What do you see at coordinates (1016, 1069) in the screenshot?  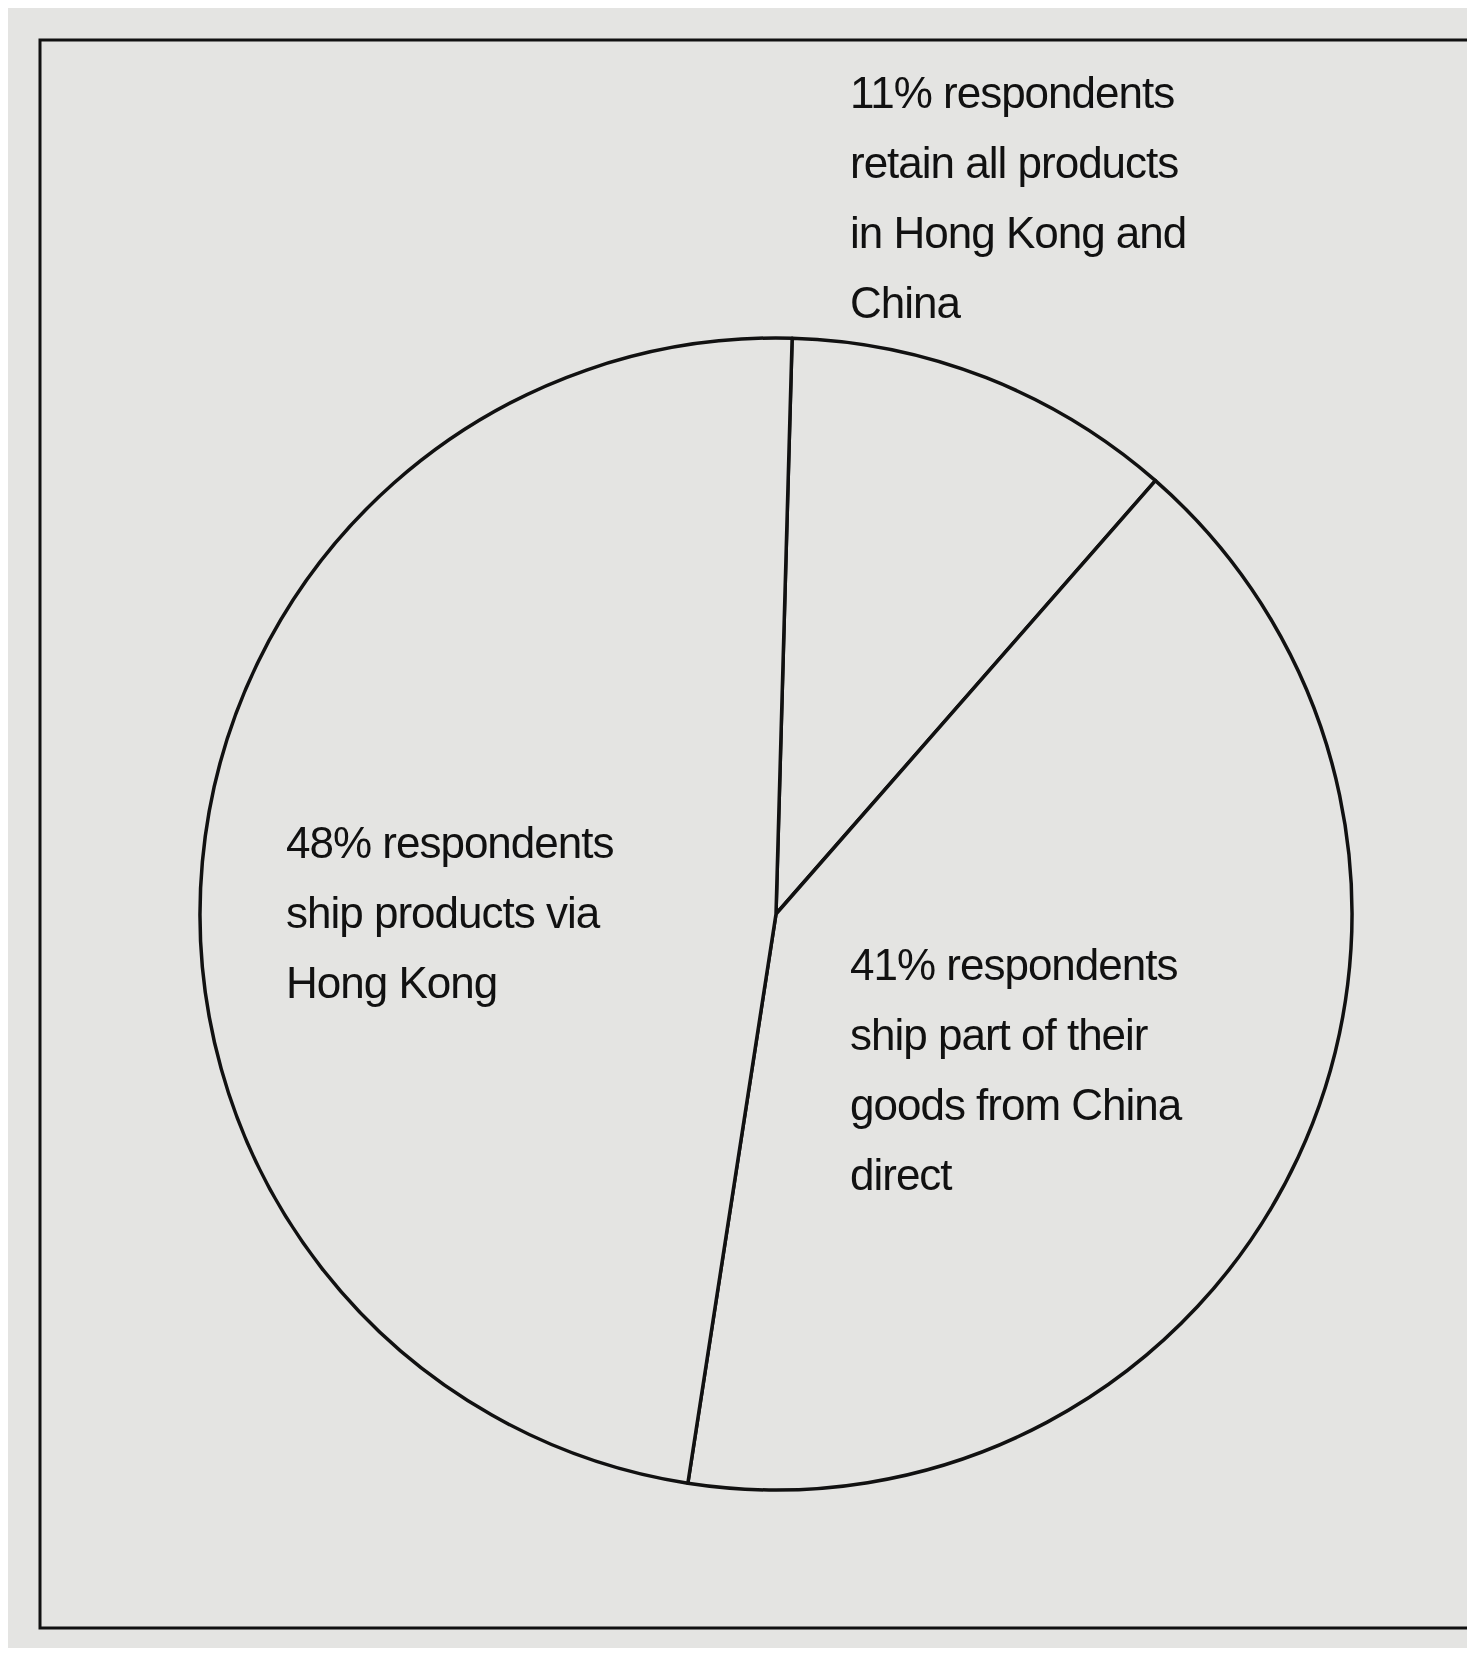 I see `slice-label: 41% respondents ship part of their goods from China direct` at bounding box center [1016, 1069].